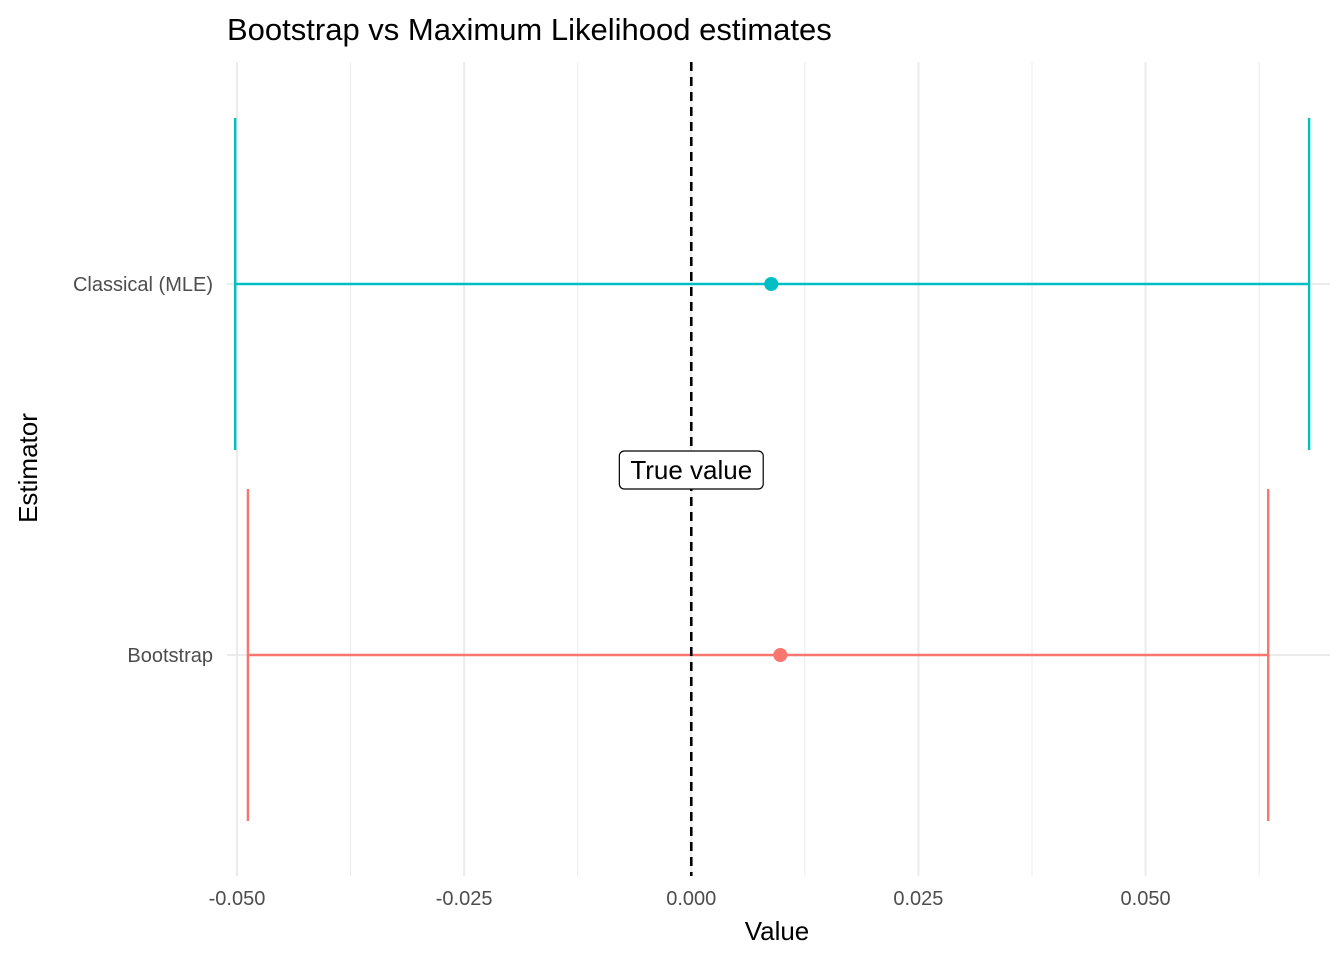 Image resolution: width=1344 pixels, height=960 pixels. What do you see at coordinates (143, 470) in the screenshot?
I see `y-axis-ticks: Bootstrap Classical (MLE)` at bounding box center [143, 470].